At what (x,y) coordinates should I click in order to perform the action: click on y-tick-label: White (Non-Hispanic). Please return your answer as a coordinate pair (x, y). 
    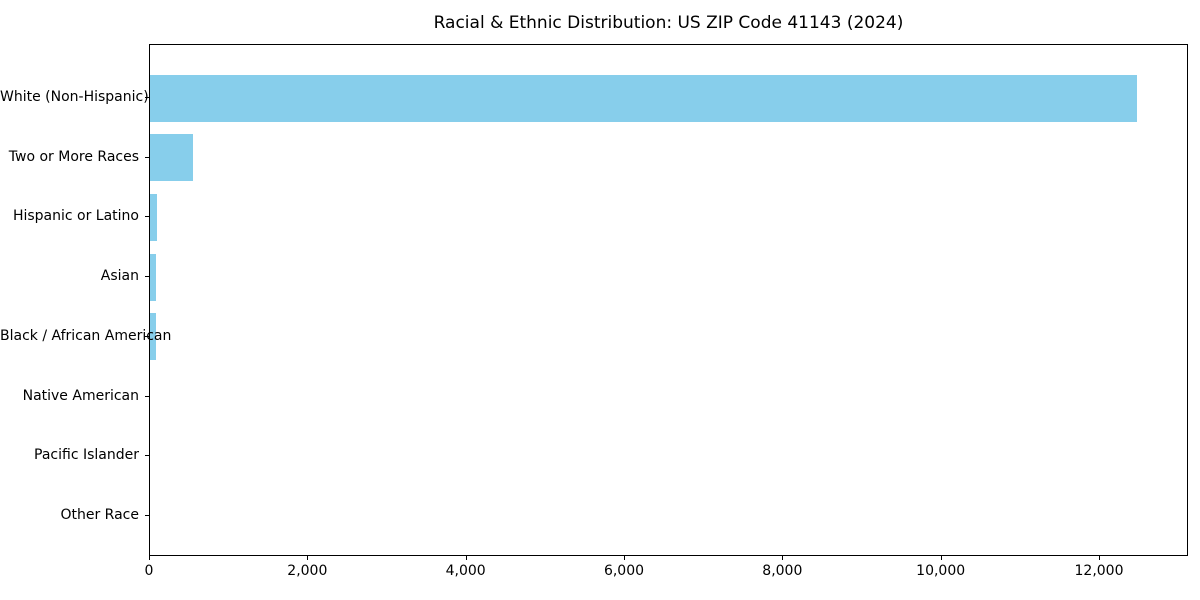
    Looking at the image, I should click on (74, 97).